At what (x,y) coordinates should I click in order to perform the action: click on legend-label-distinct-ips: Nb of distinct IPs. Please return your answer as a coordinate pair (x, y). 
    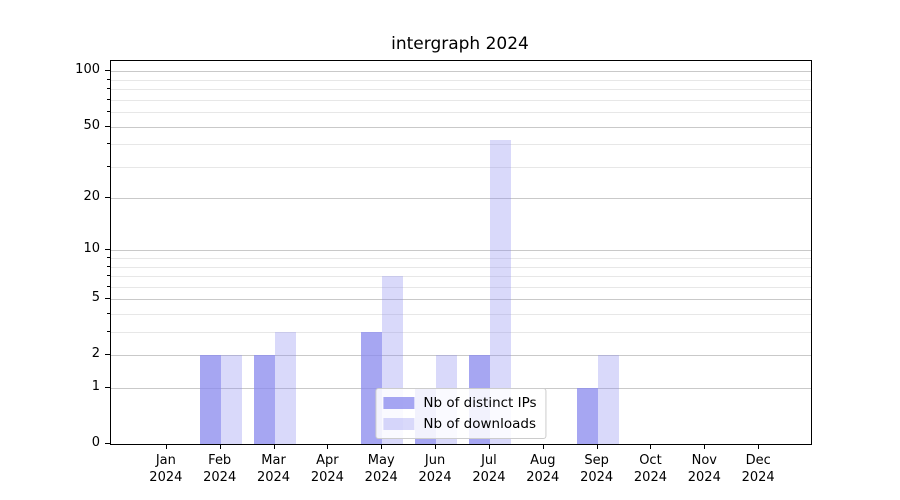
    Looking at the image, I should click on (480, 403).